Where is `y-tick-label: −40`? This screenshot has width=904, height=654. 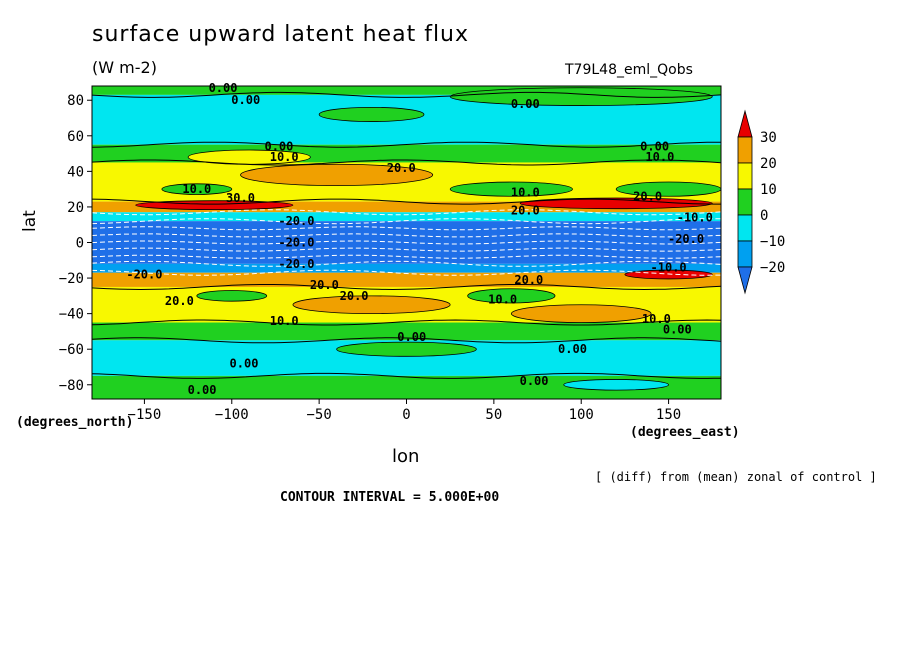
y-tick-label: −40 is located at coordinates (71, 315).